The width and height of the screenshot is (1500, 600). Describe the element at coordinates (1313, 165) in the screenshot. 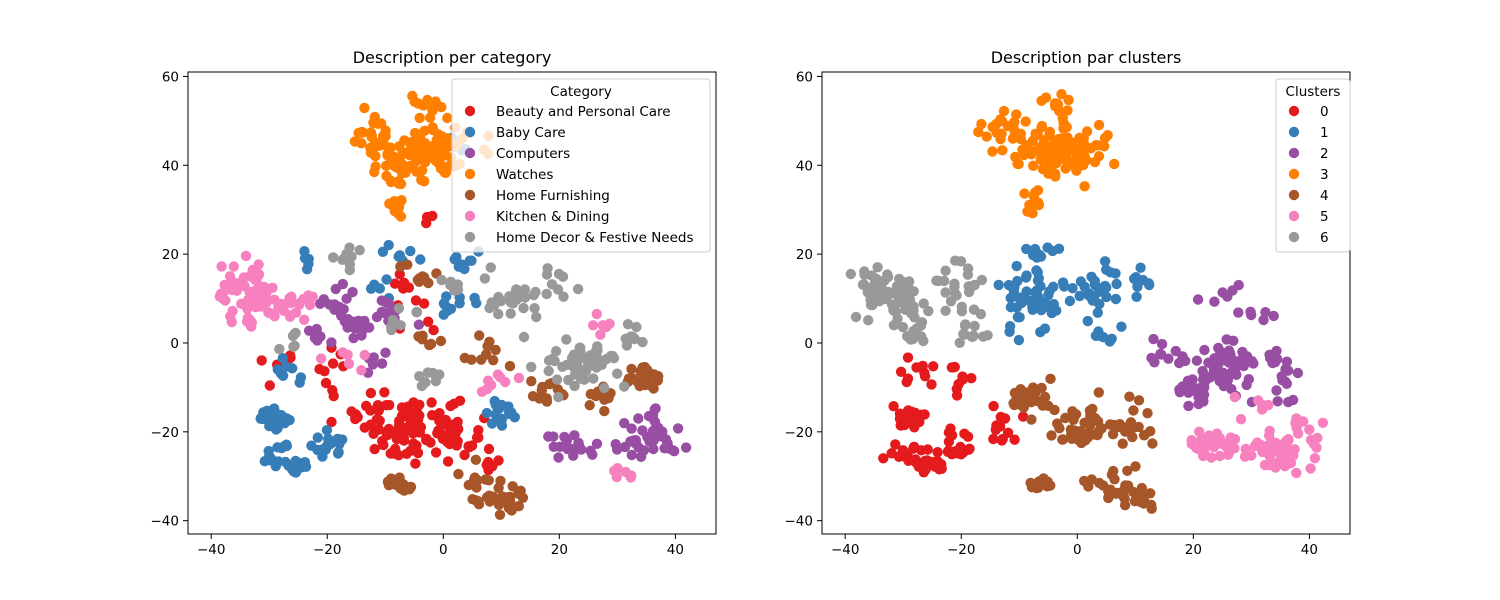

I see `legend: Clusters 0 1 2 3 4 5 6` at that location.